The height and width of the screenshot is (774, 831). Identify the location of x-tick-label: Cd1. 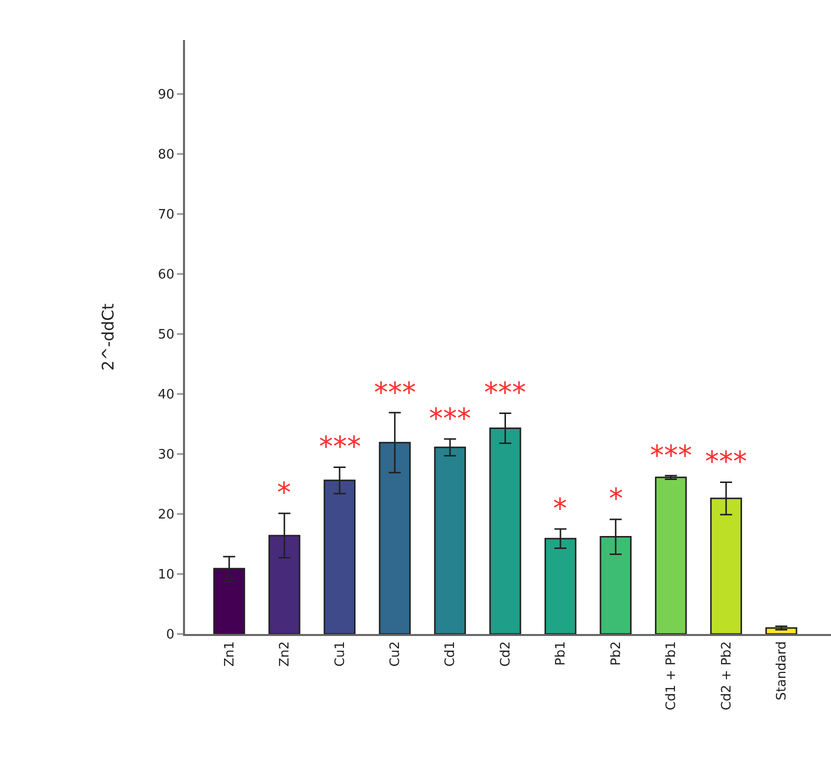
(450, 654).